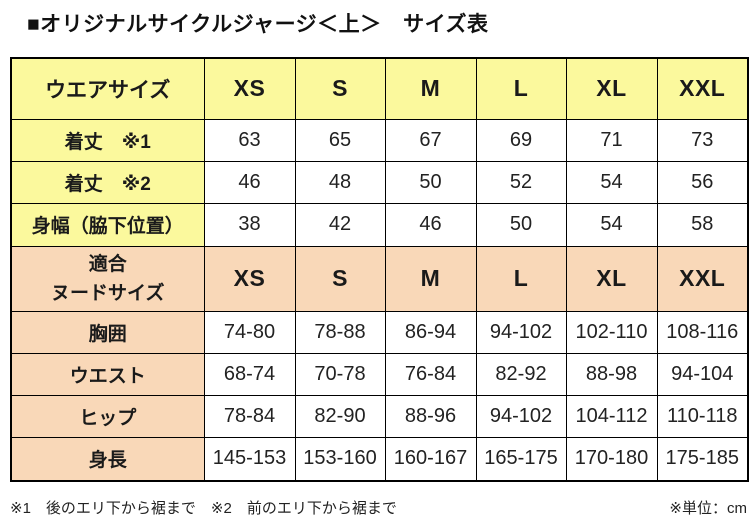 The width and height of the screenshot is (756, 529). Describe the element at coordinates (702, 278) in the screenshot. I see `nude-size-xxl: XXL` at that location.